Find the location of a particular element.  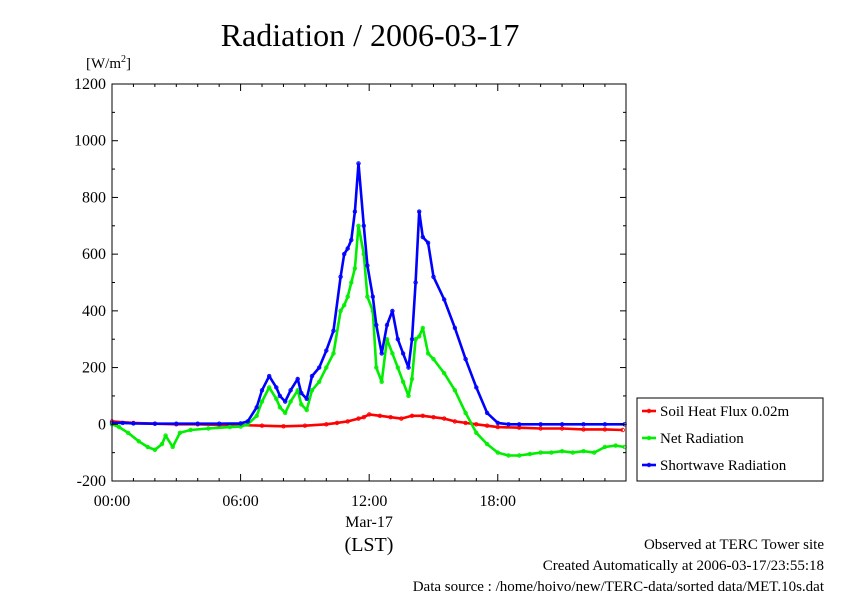

x-tick-label: 06:00 is located at coordinates (240, 501).